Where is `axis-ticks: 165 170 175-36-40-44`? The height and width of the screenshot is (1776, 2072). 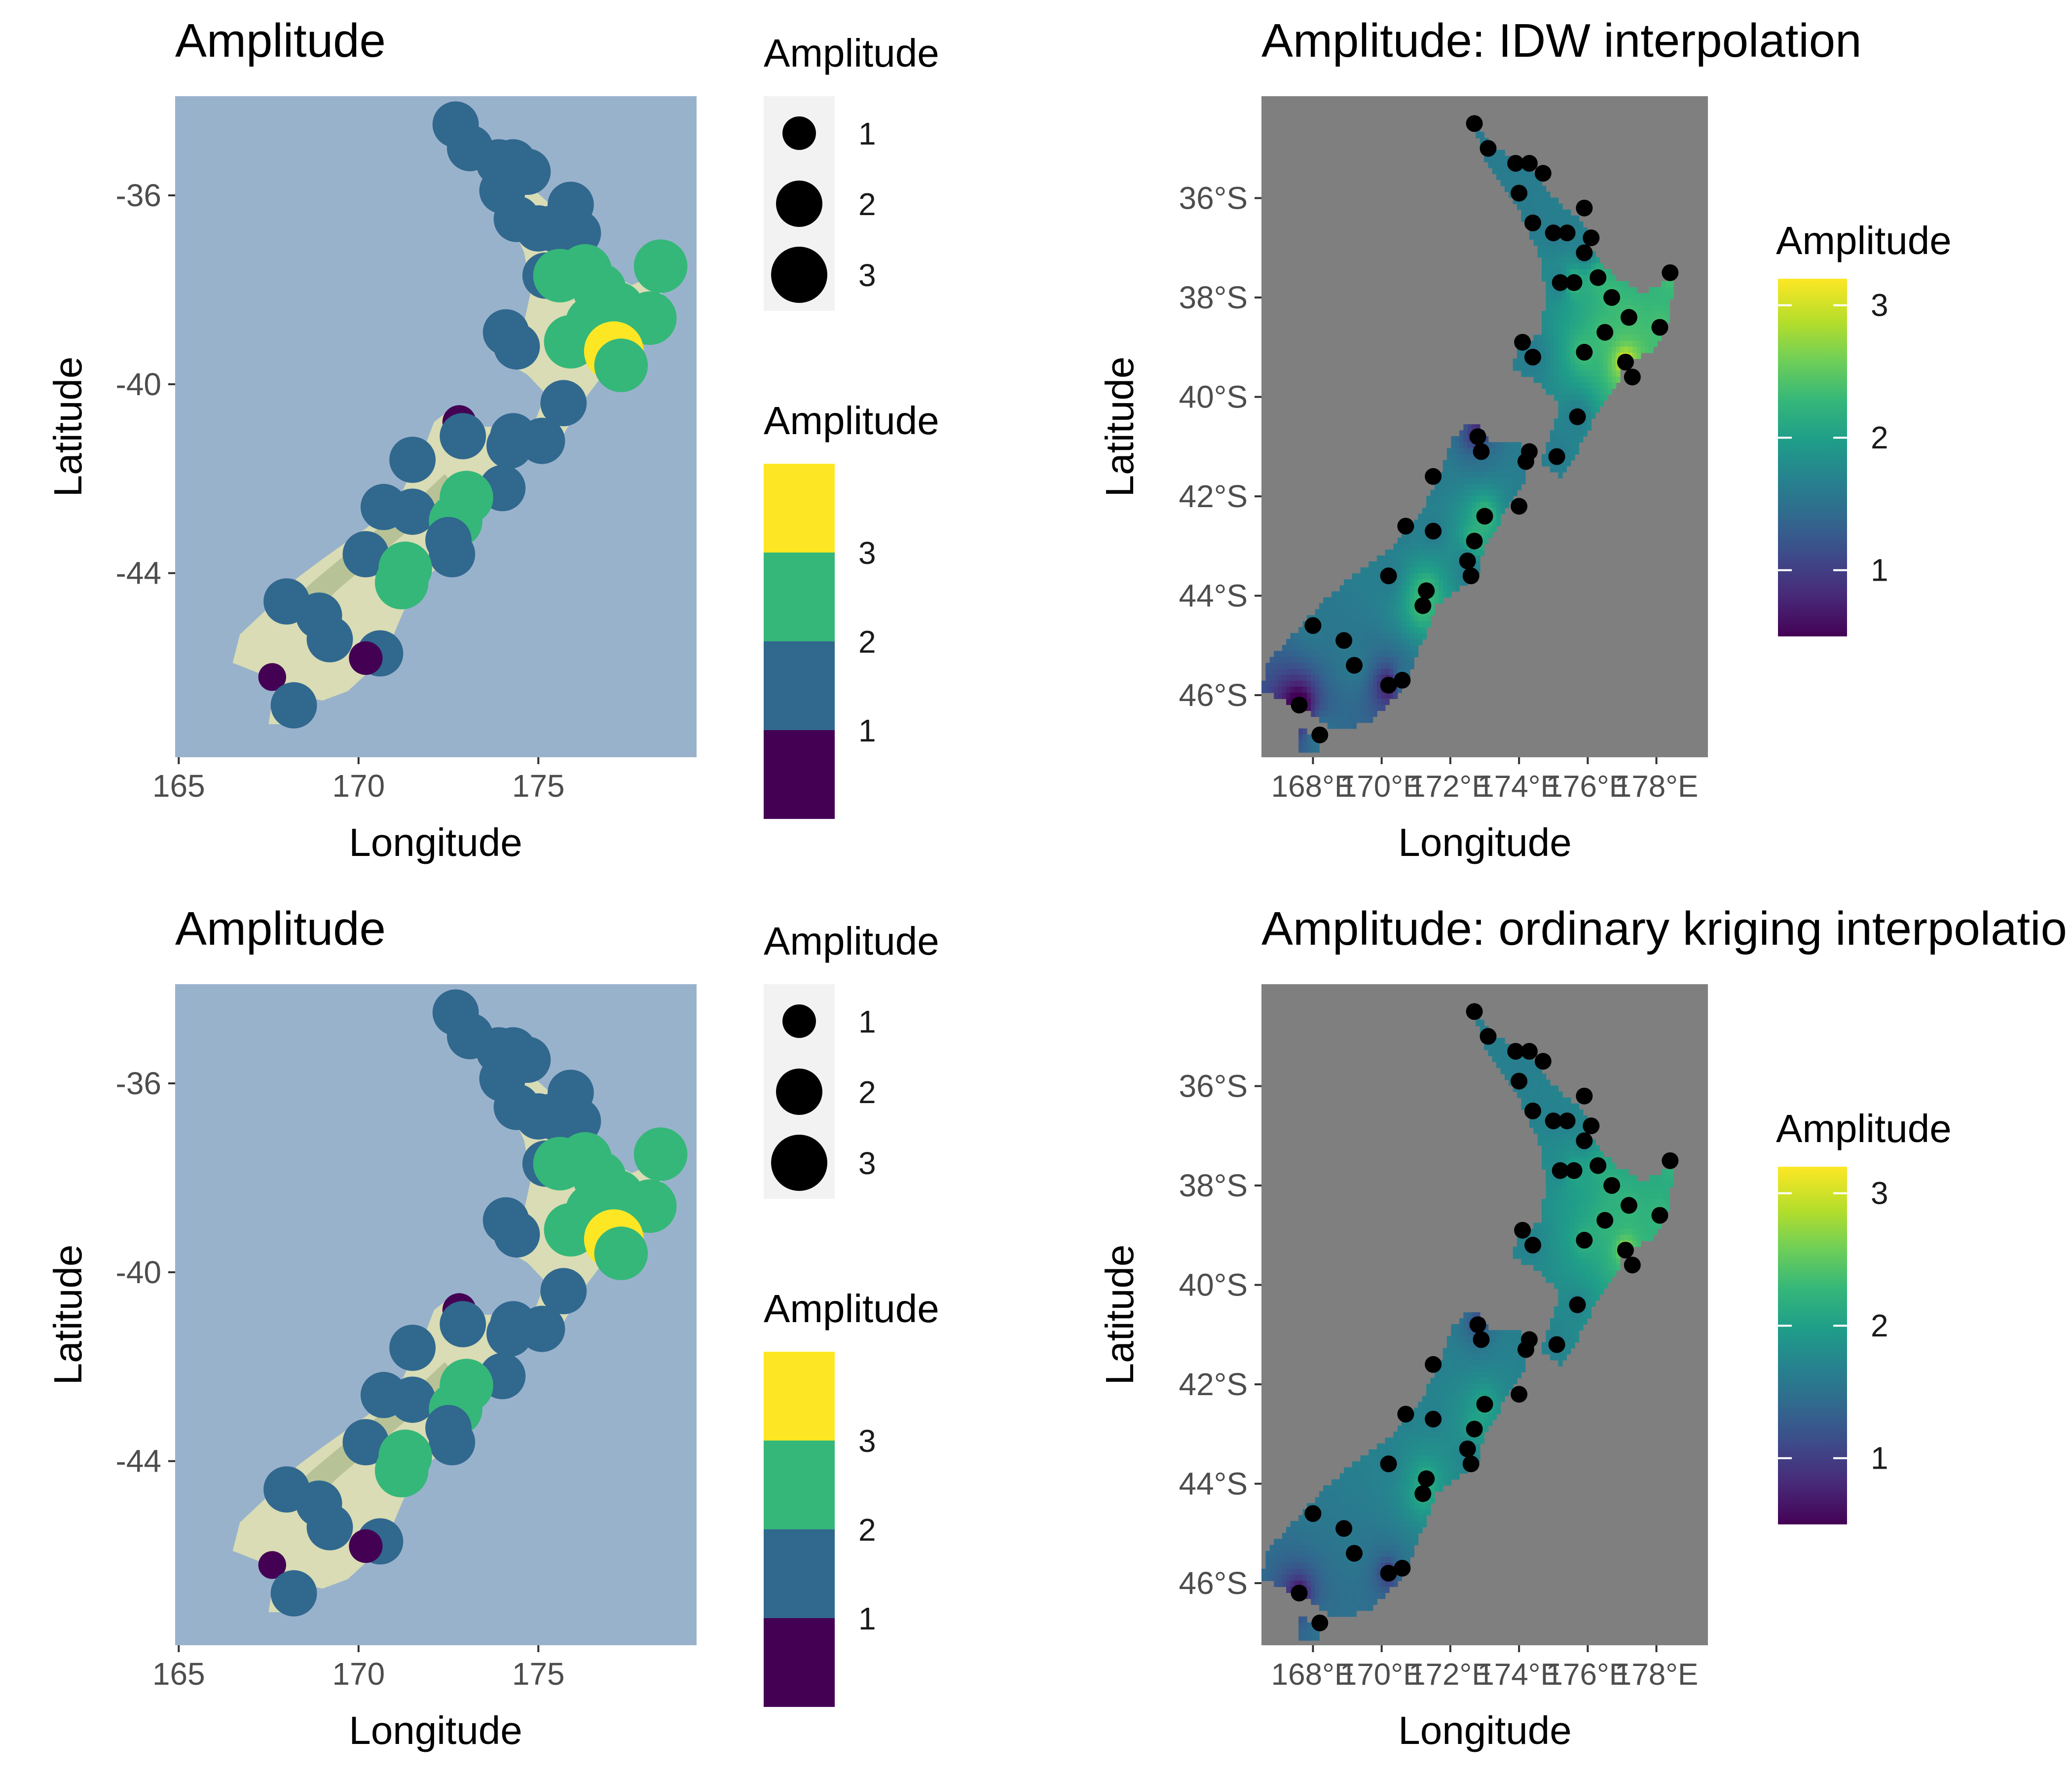
axis-ticks: 165 170 175-36-40-44 is located at coordinates (340, 491).